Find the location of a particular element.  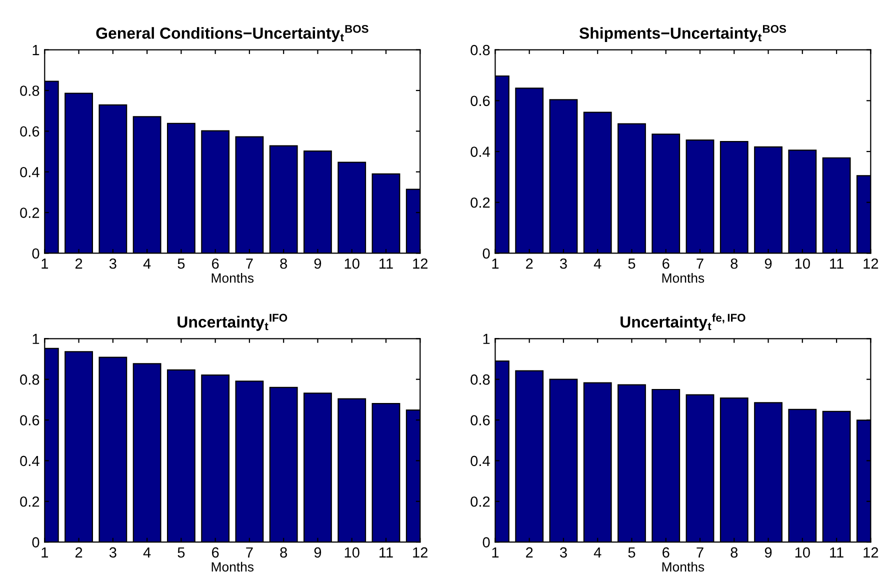

chart-title: General Conditions−Uncertainty$_{t}$$^{BOS}$ is located at coordinates (232, 33).